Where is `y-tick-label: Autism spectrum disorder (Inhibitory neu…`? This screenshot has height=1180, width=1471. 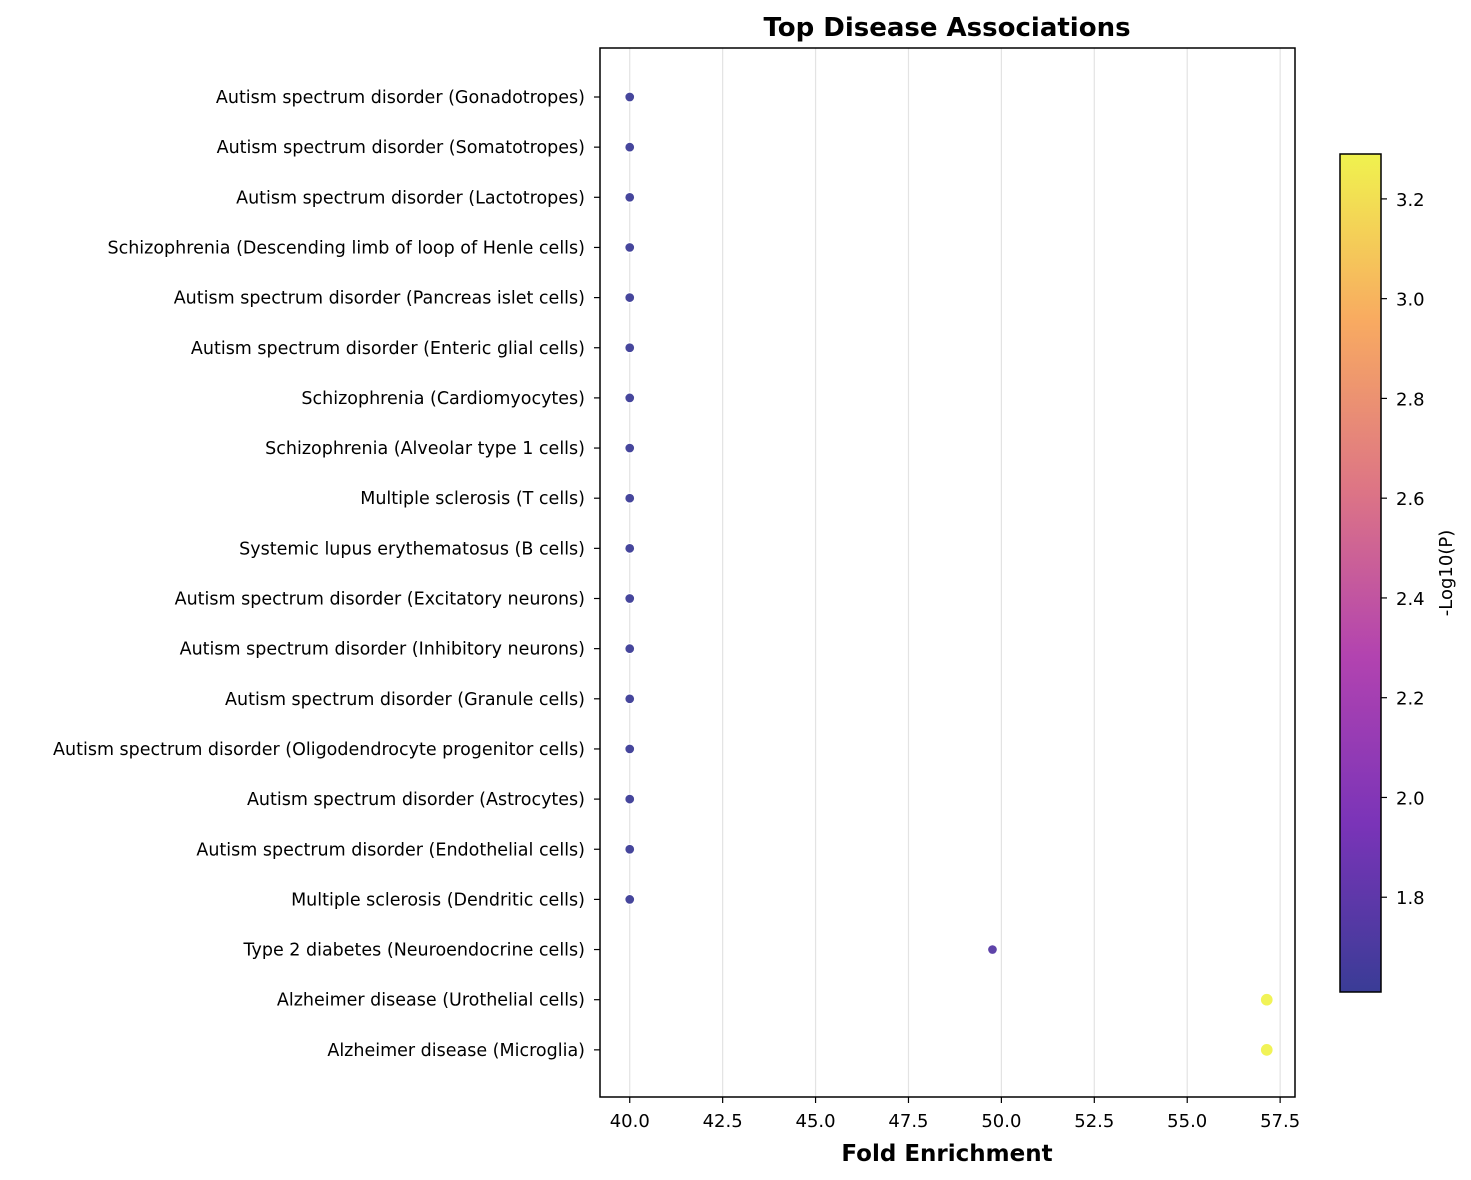
y-tick-label: Autism spectrum disorder (Inhibitory neu… is located at coordinates (382, 650).